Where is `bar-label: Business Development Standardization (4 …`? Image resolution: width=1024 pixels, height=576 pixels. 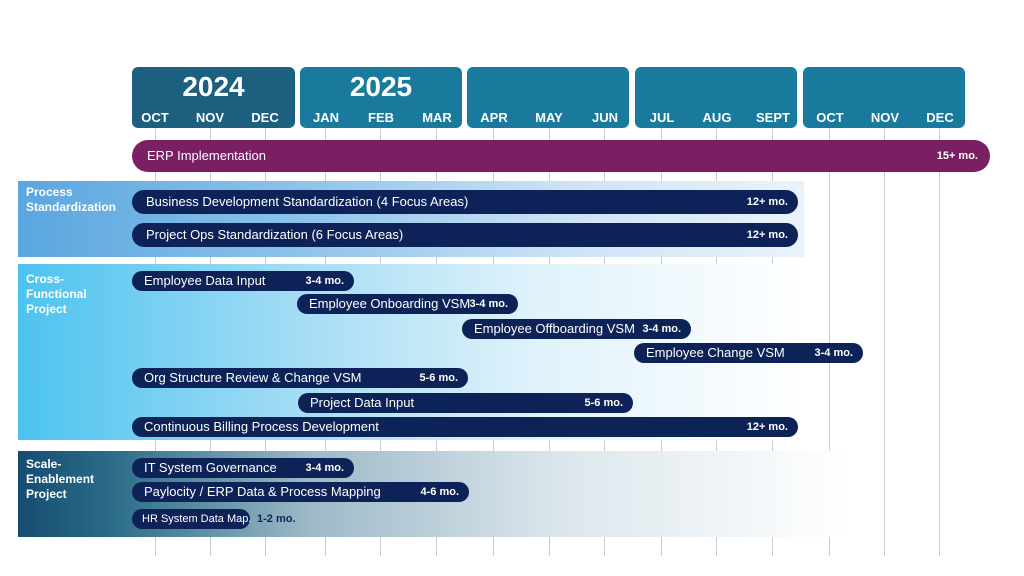
bar-label: Business Development Standardization (4 … is located at coordinates (307, 201).